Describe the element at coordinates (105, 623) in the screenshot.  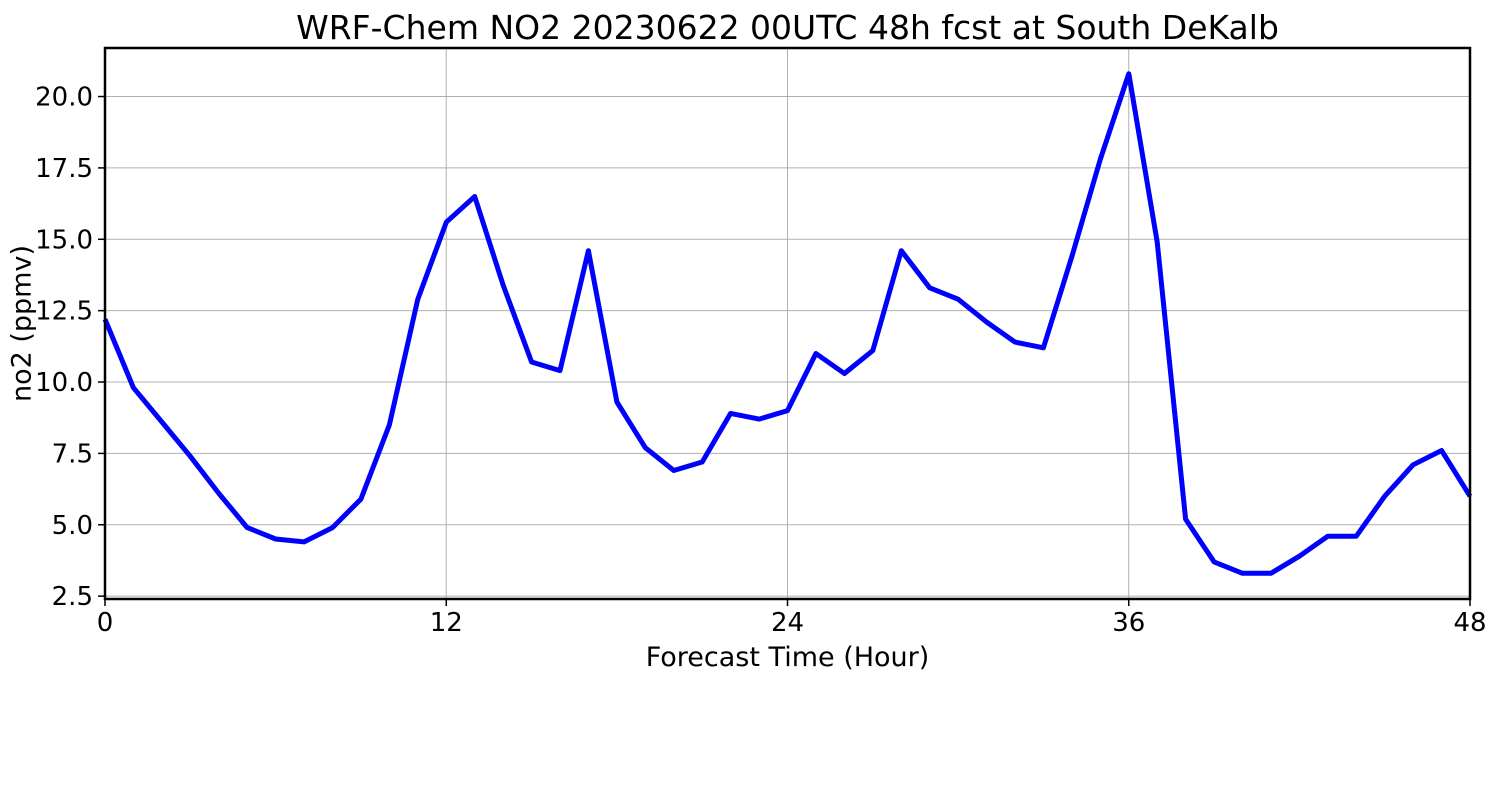
I see `x-tick-label: 0` at that location.